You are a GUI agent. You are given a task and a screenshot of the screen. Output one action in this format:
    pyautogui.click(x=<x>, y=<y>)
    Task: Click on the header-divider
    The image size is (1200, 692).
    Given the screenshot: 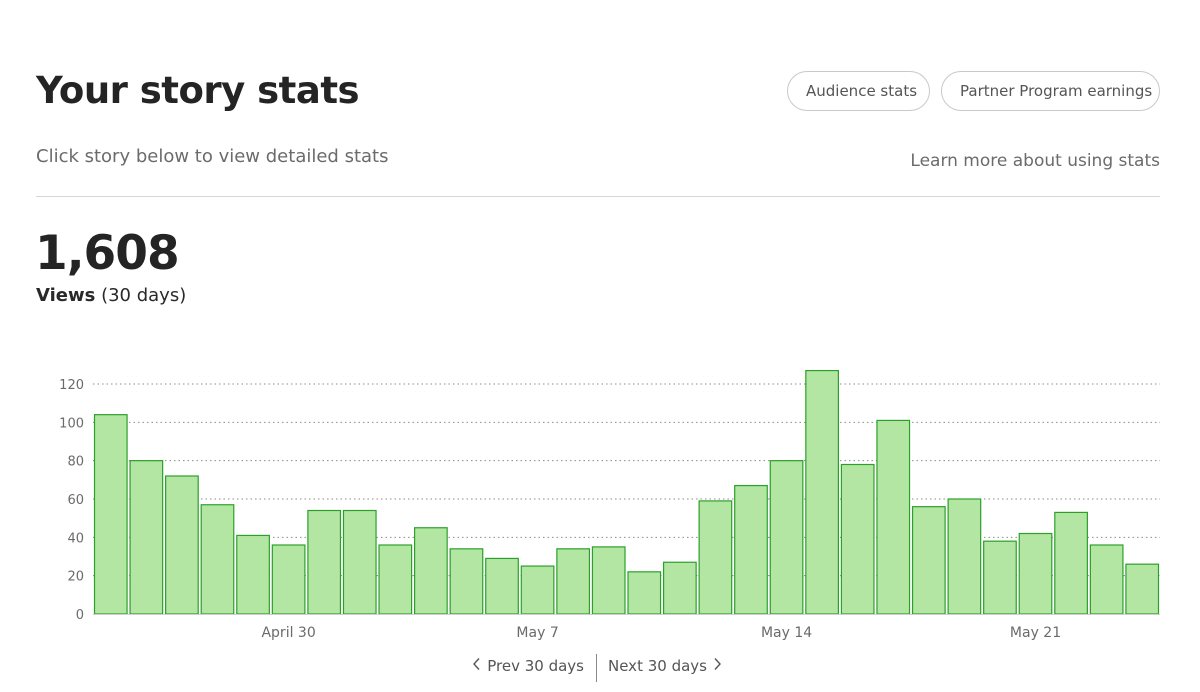 What is the action you would take?
    pyautogui.click(x=598, y=196)
    